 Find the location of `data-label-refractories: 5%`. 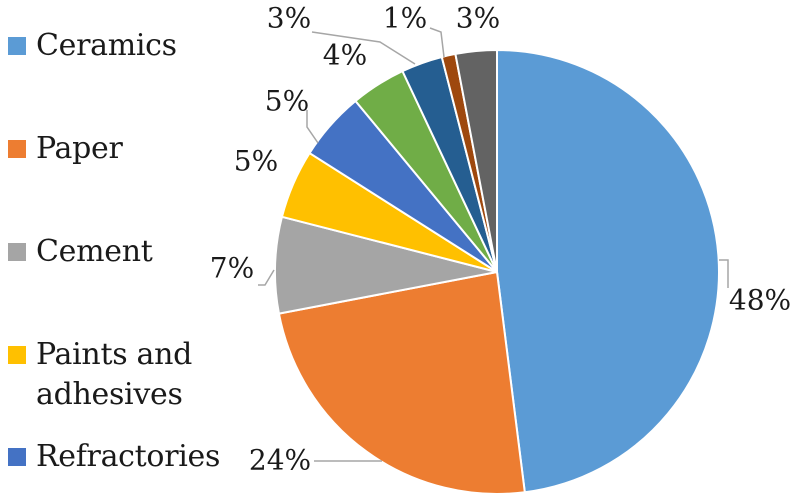

data-label-refractories: 5% is located at coordinates (287, 101).